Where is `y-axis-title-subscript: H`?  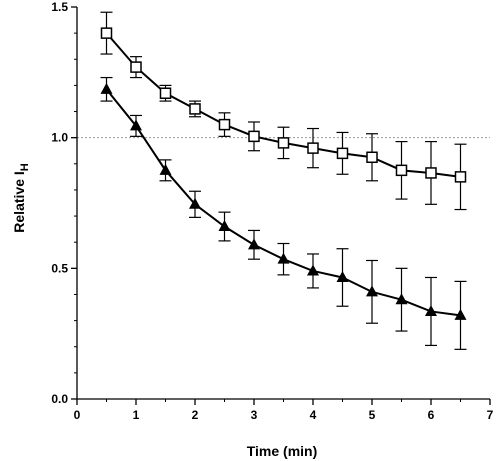 y-axis-title-subscript: H is located at coordinates (25, 167).